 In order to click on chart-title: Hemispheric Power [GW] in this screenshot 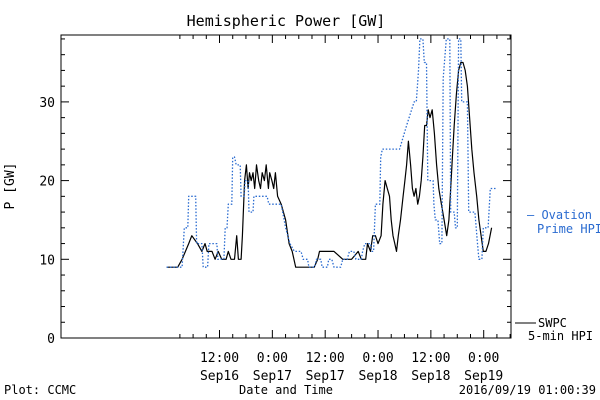, I will do `click(286, 21)`.